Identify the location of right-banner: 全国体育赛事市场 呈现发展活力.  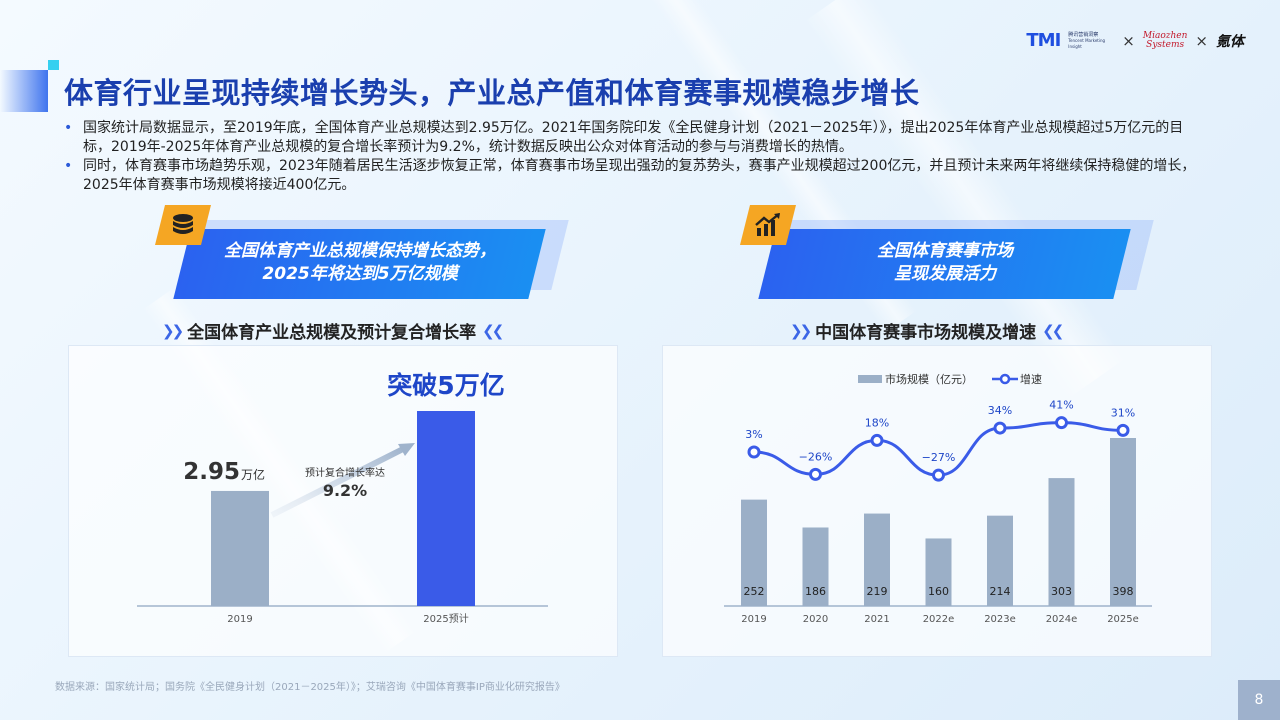
(945, 255).